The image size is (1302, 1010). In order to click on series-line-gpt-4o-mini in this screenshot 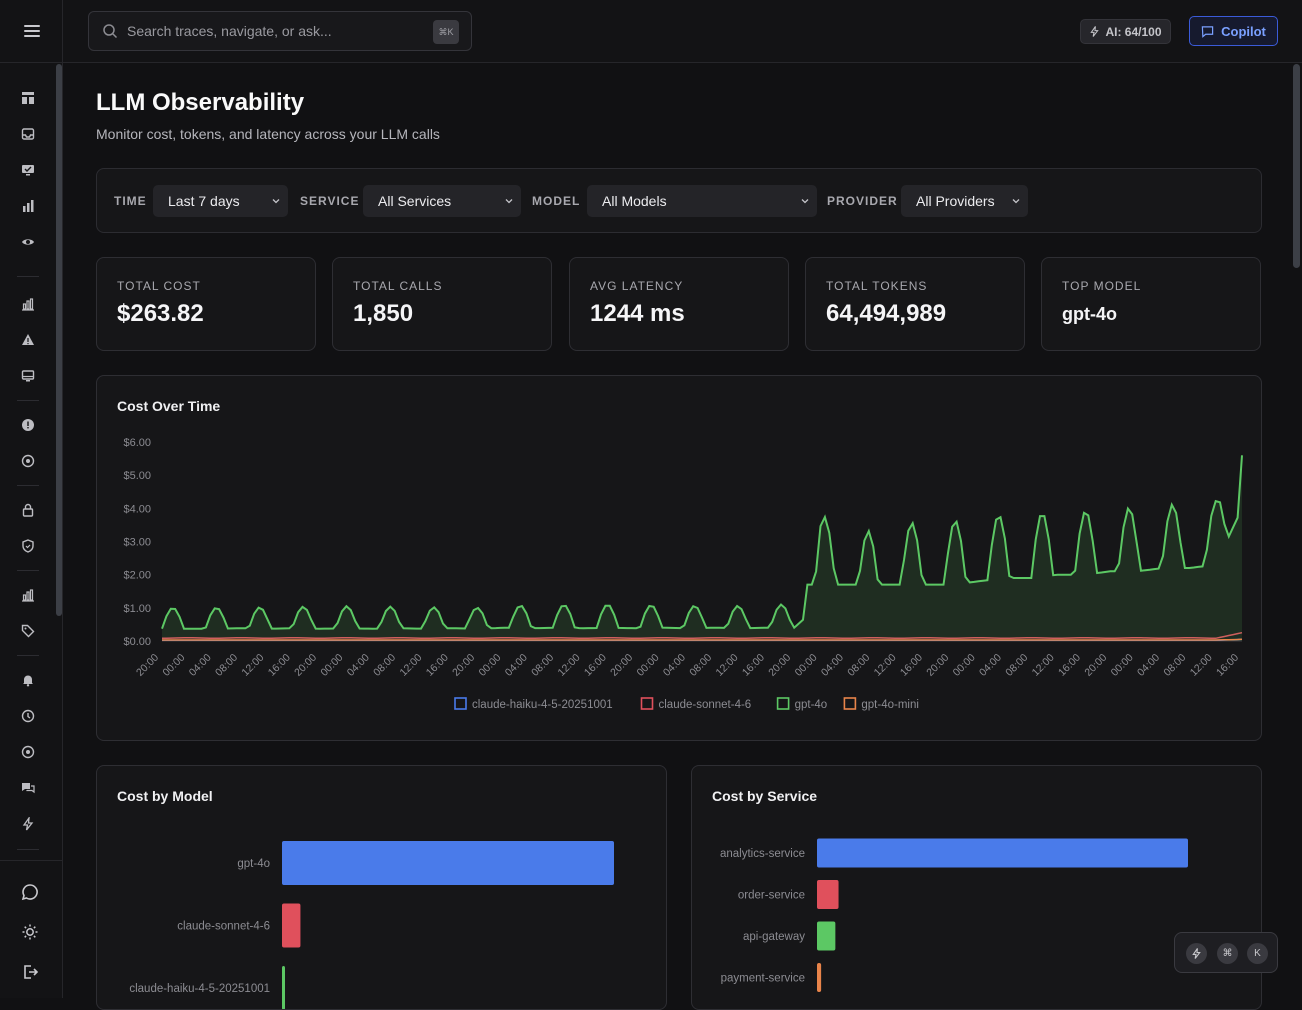, I will do `click(702, 639)`.